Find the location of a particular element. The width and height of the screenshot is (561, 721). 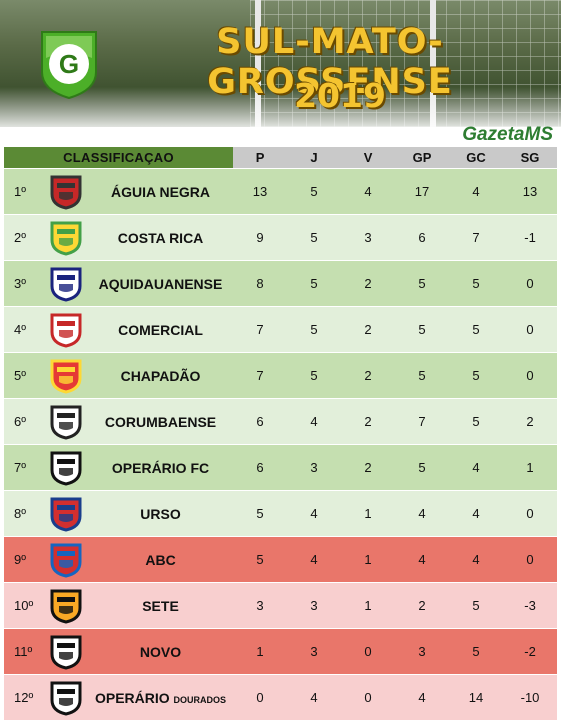

position-cell: 3º is located at coordinates (24, 283).